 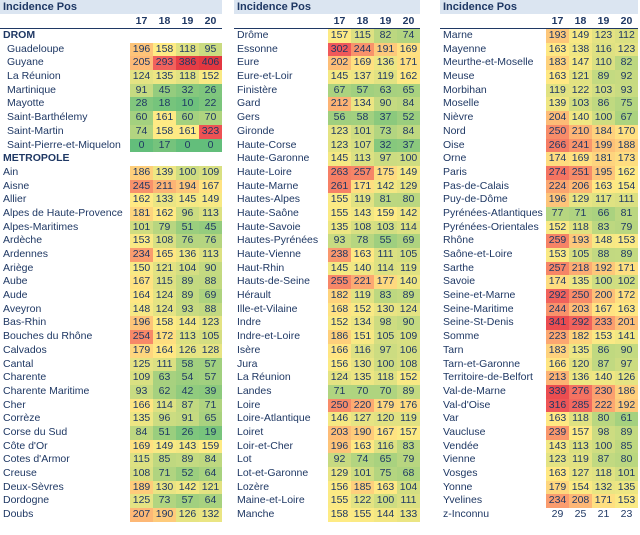 What do you see at coordinates (20, 473) in the screenshot?
I see `department-name: Creuse` at bounding box center [20, 473].